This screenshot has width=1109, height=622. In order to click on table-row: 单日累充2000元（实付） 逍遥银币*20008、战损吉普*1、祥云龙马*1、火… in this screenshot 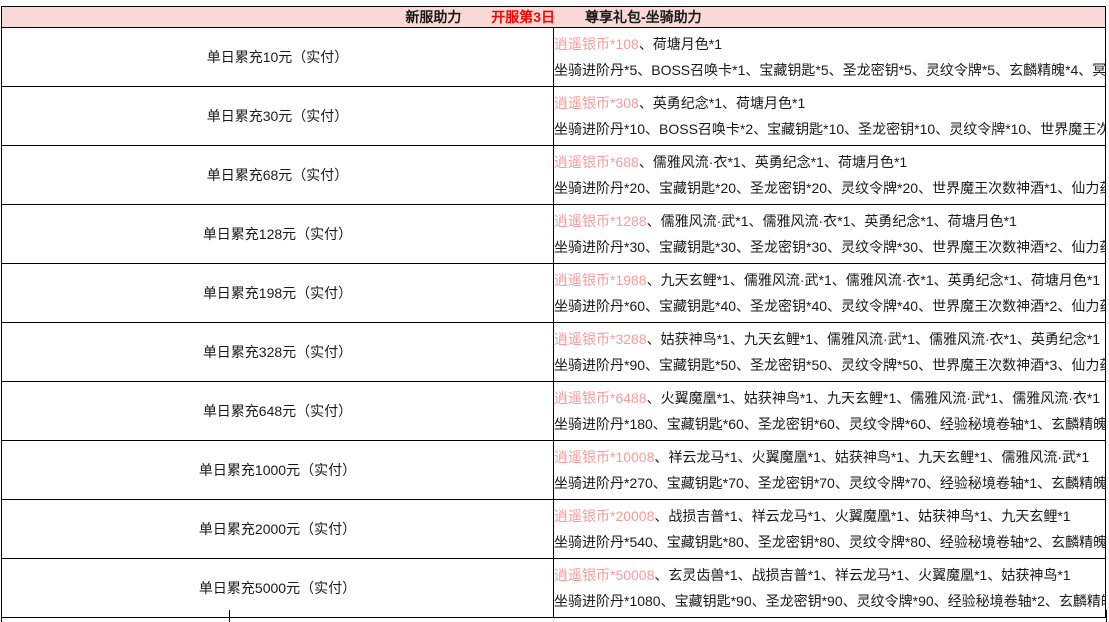, I will do `click(553, 529)`.